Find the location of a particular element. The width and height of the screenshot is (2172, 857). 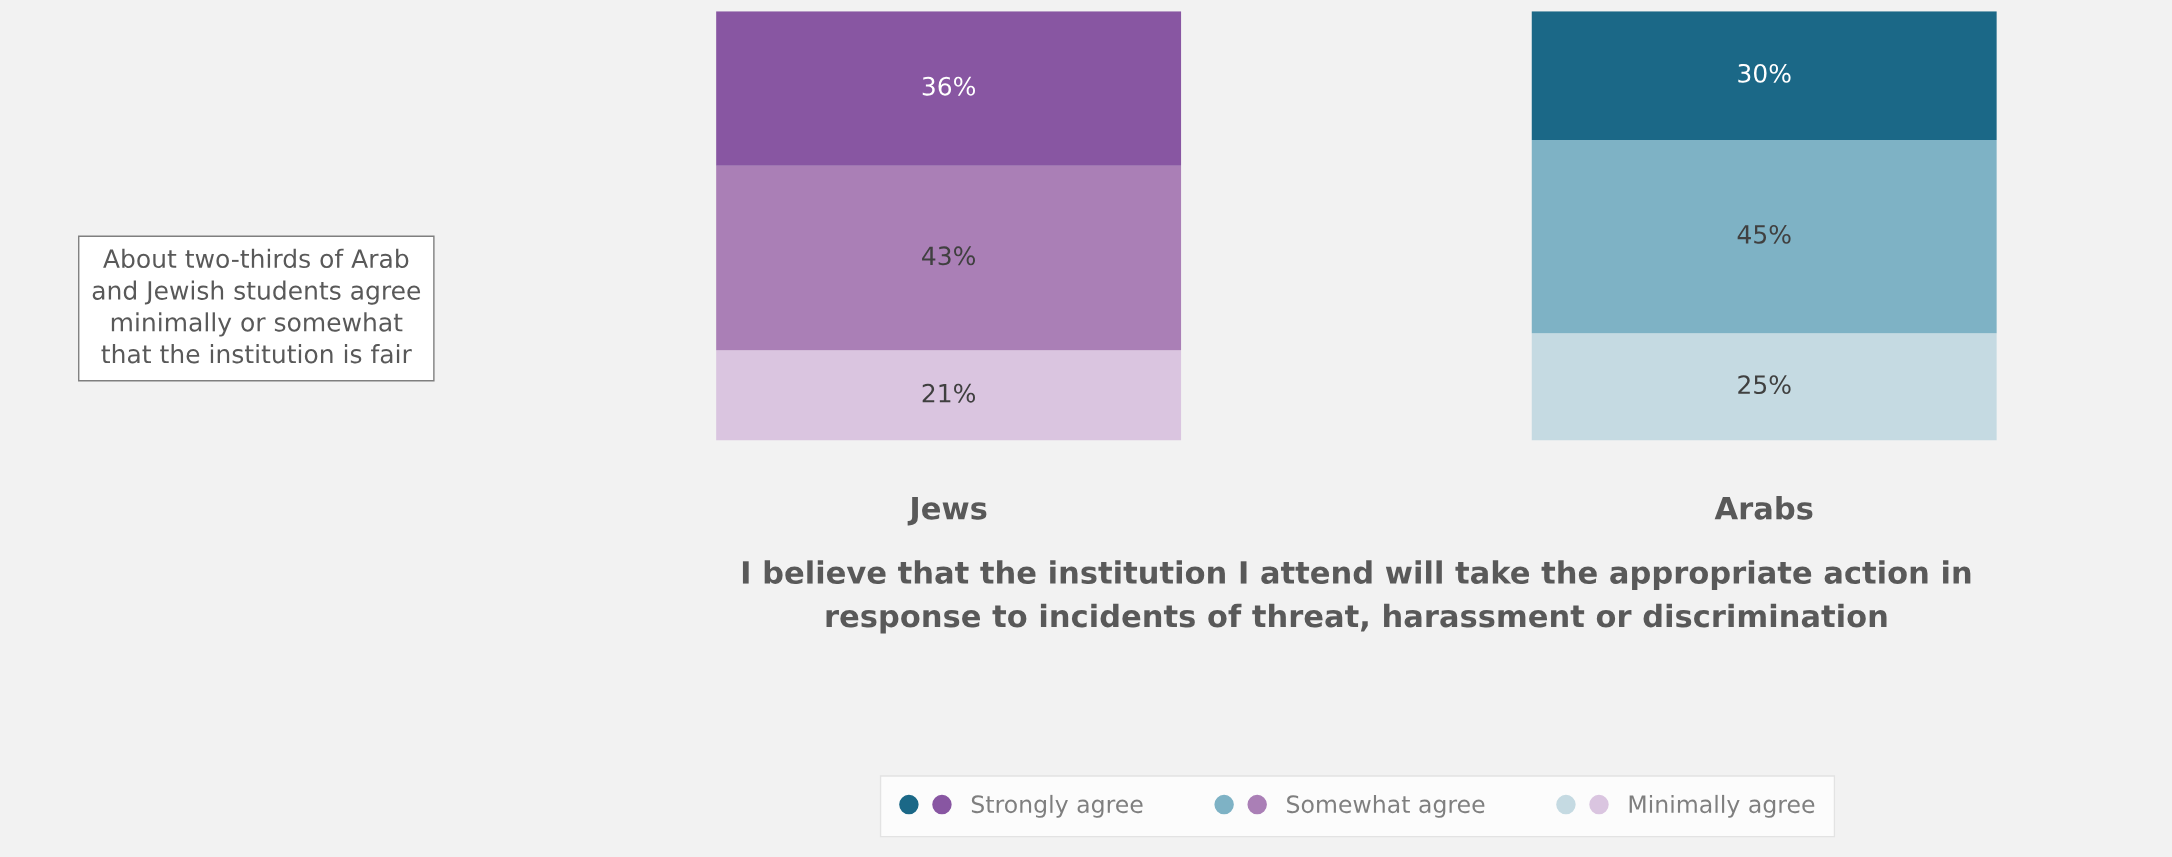

x-tick-label: Arabs is located at coordinates (1763, 508).